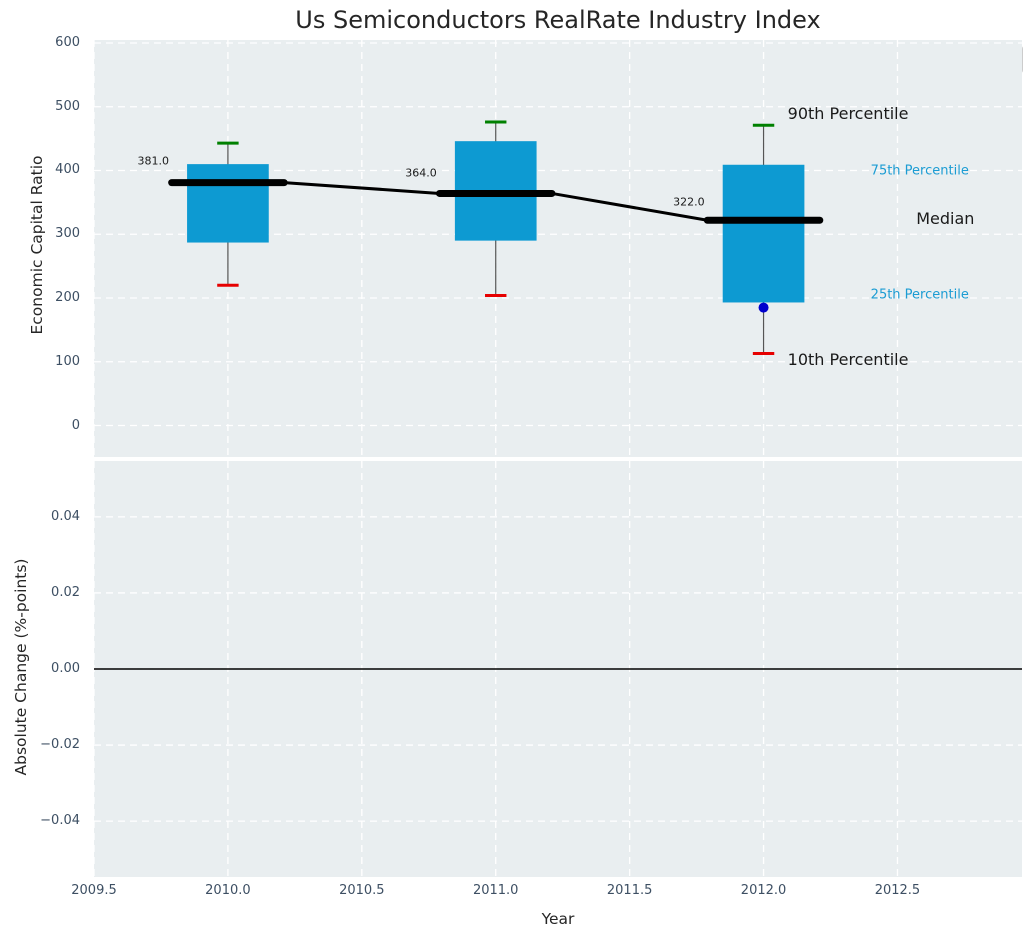 Image resolution: width=1034 pixels, height=942 pixels. Describe the element at coordinates (848, 359) in the screenshot. I see `annotation-10th-percentile: 10th Percentile` at that location.